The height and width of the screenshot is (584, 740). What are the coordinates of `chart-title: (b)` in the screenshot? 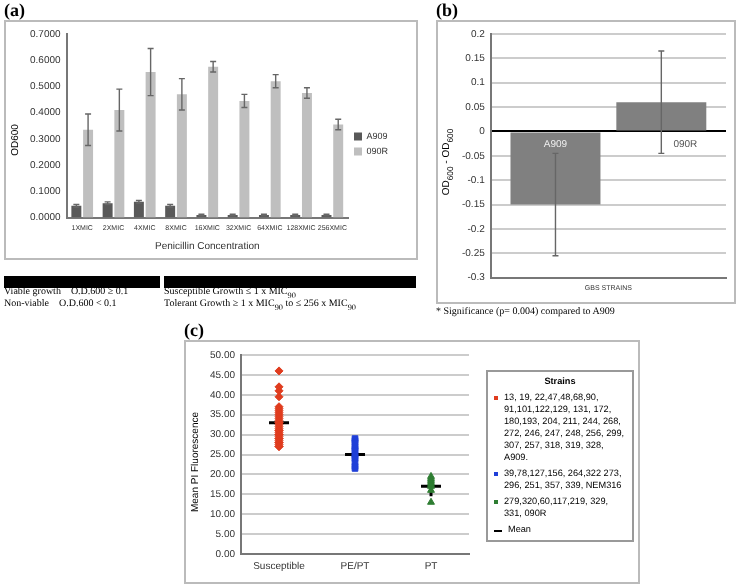 It's located at (448, 10).